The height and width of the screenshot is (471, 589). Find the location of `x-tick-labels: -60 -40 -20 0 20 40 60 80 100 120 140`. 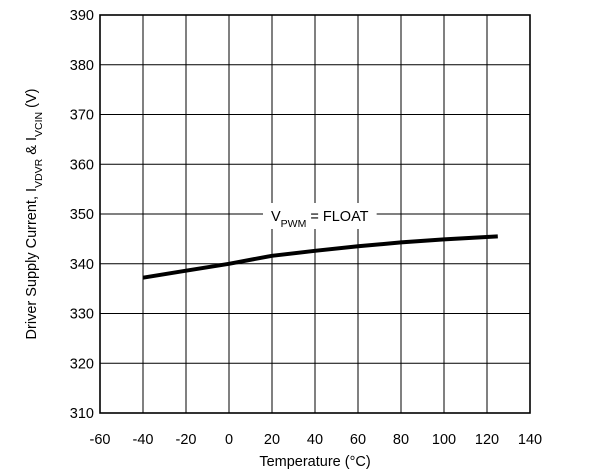

x-tick-labels: -60 -40 -20 0 20 40 60 80 100 120 140 is located at coordinates (316, 440).